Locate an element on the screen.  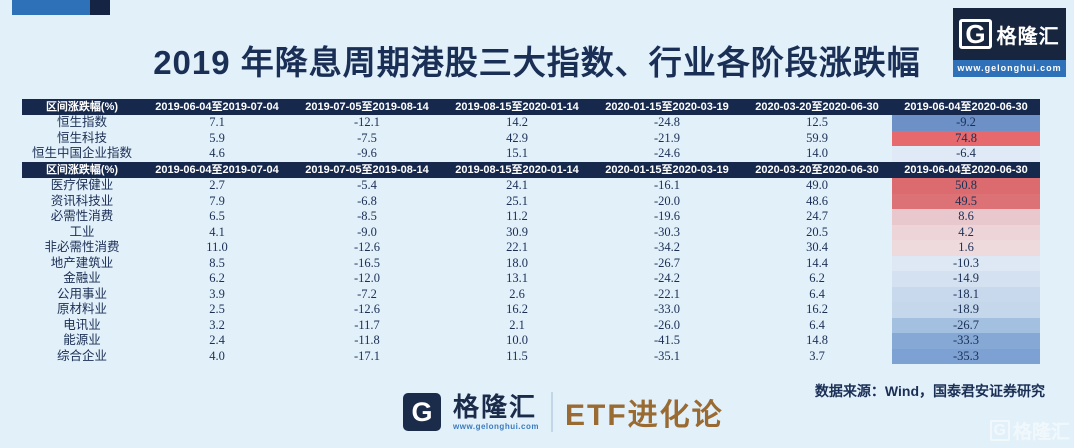
value-cell: -19.6 is located at coordinates (667, 216).